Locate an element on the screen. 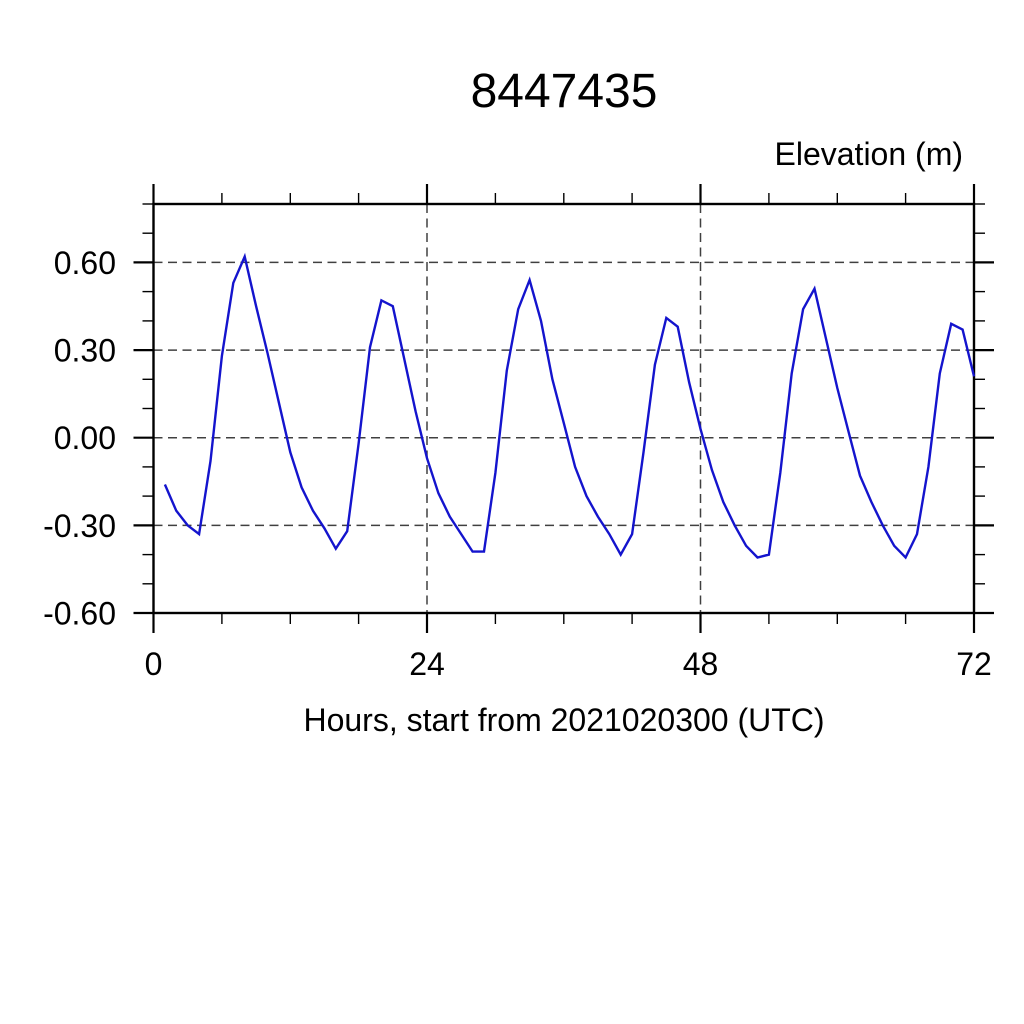  x-tick-label: 0 is located at coordinates (154, 664).